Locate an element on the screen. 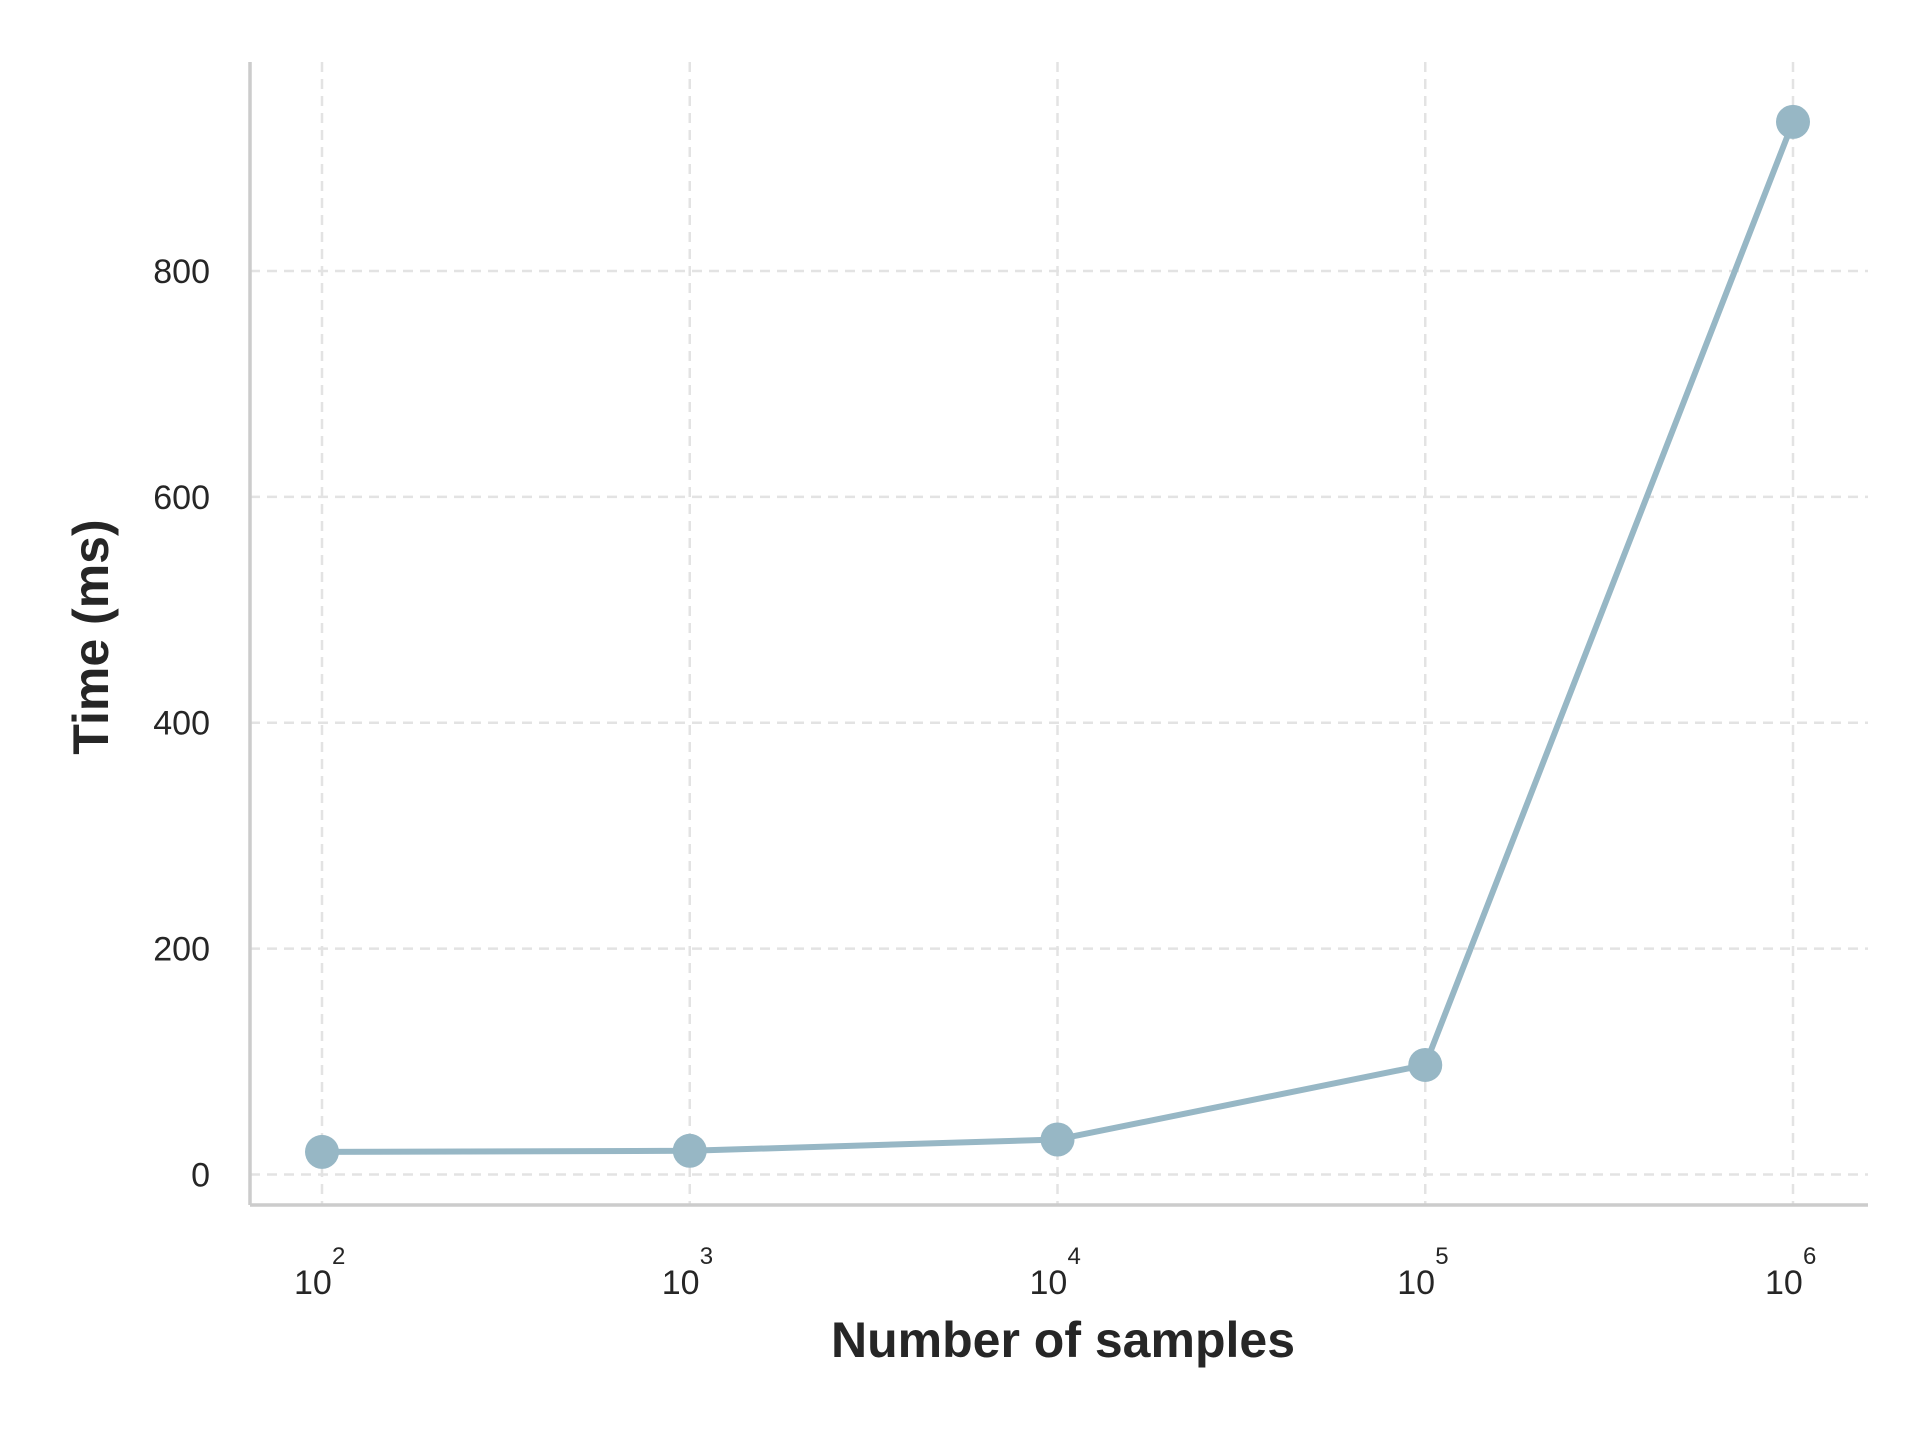 Image resolution: width=1920 pixels, height=1440 pixels. x-axis-title: Number of samples is located at coordinates (1063, 1340).